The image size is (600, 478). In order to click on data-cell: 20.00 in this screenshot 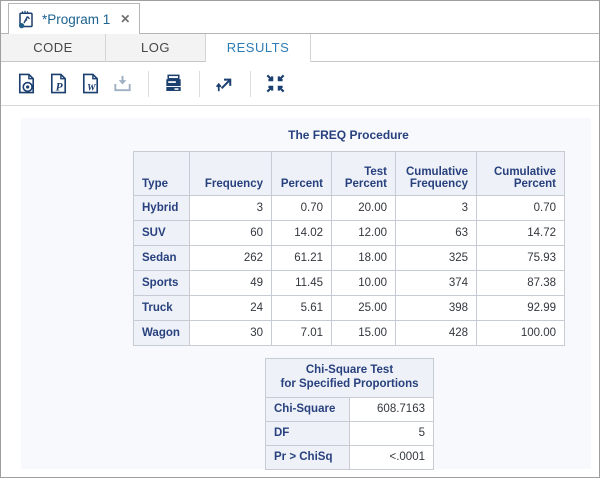, I will do `click(363, 208)`.